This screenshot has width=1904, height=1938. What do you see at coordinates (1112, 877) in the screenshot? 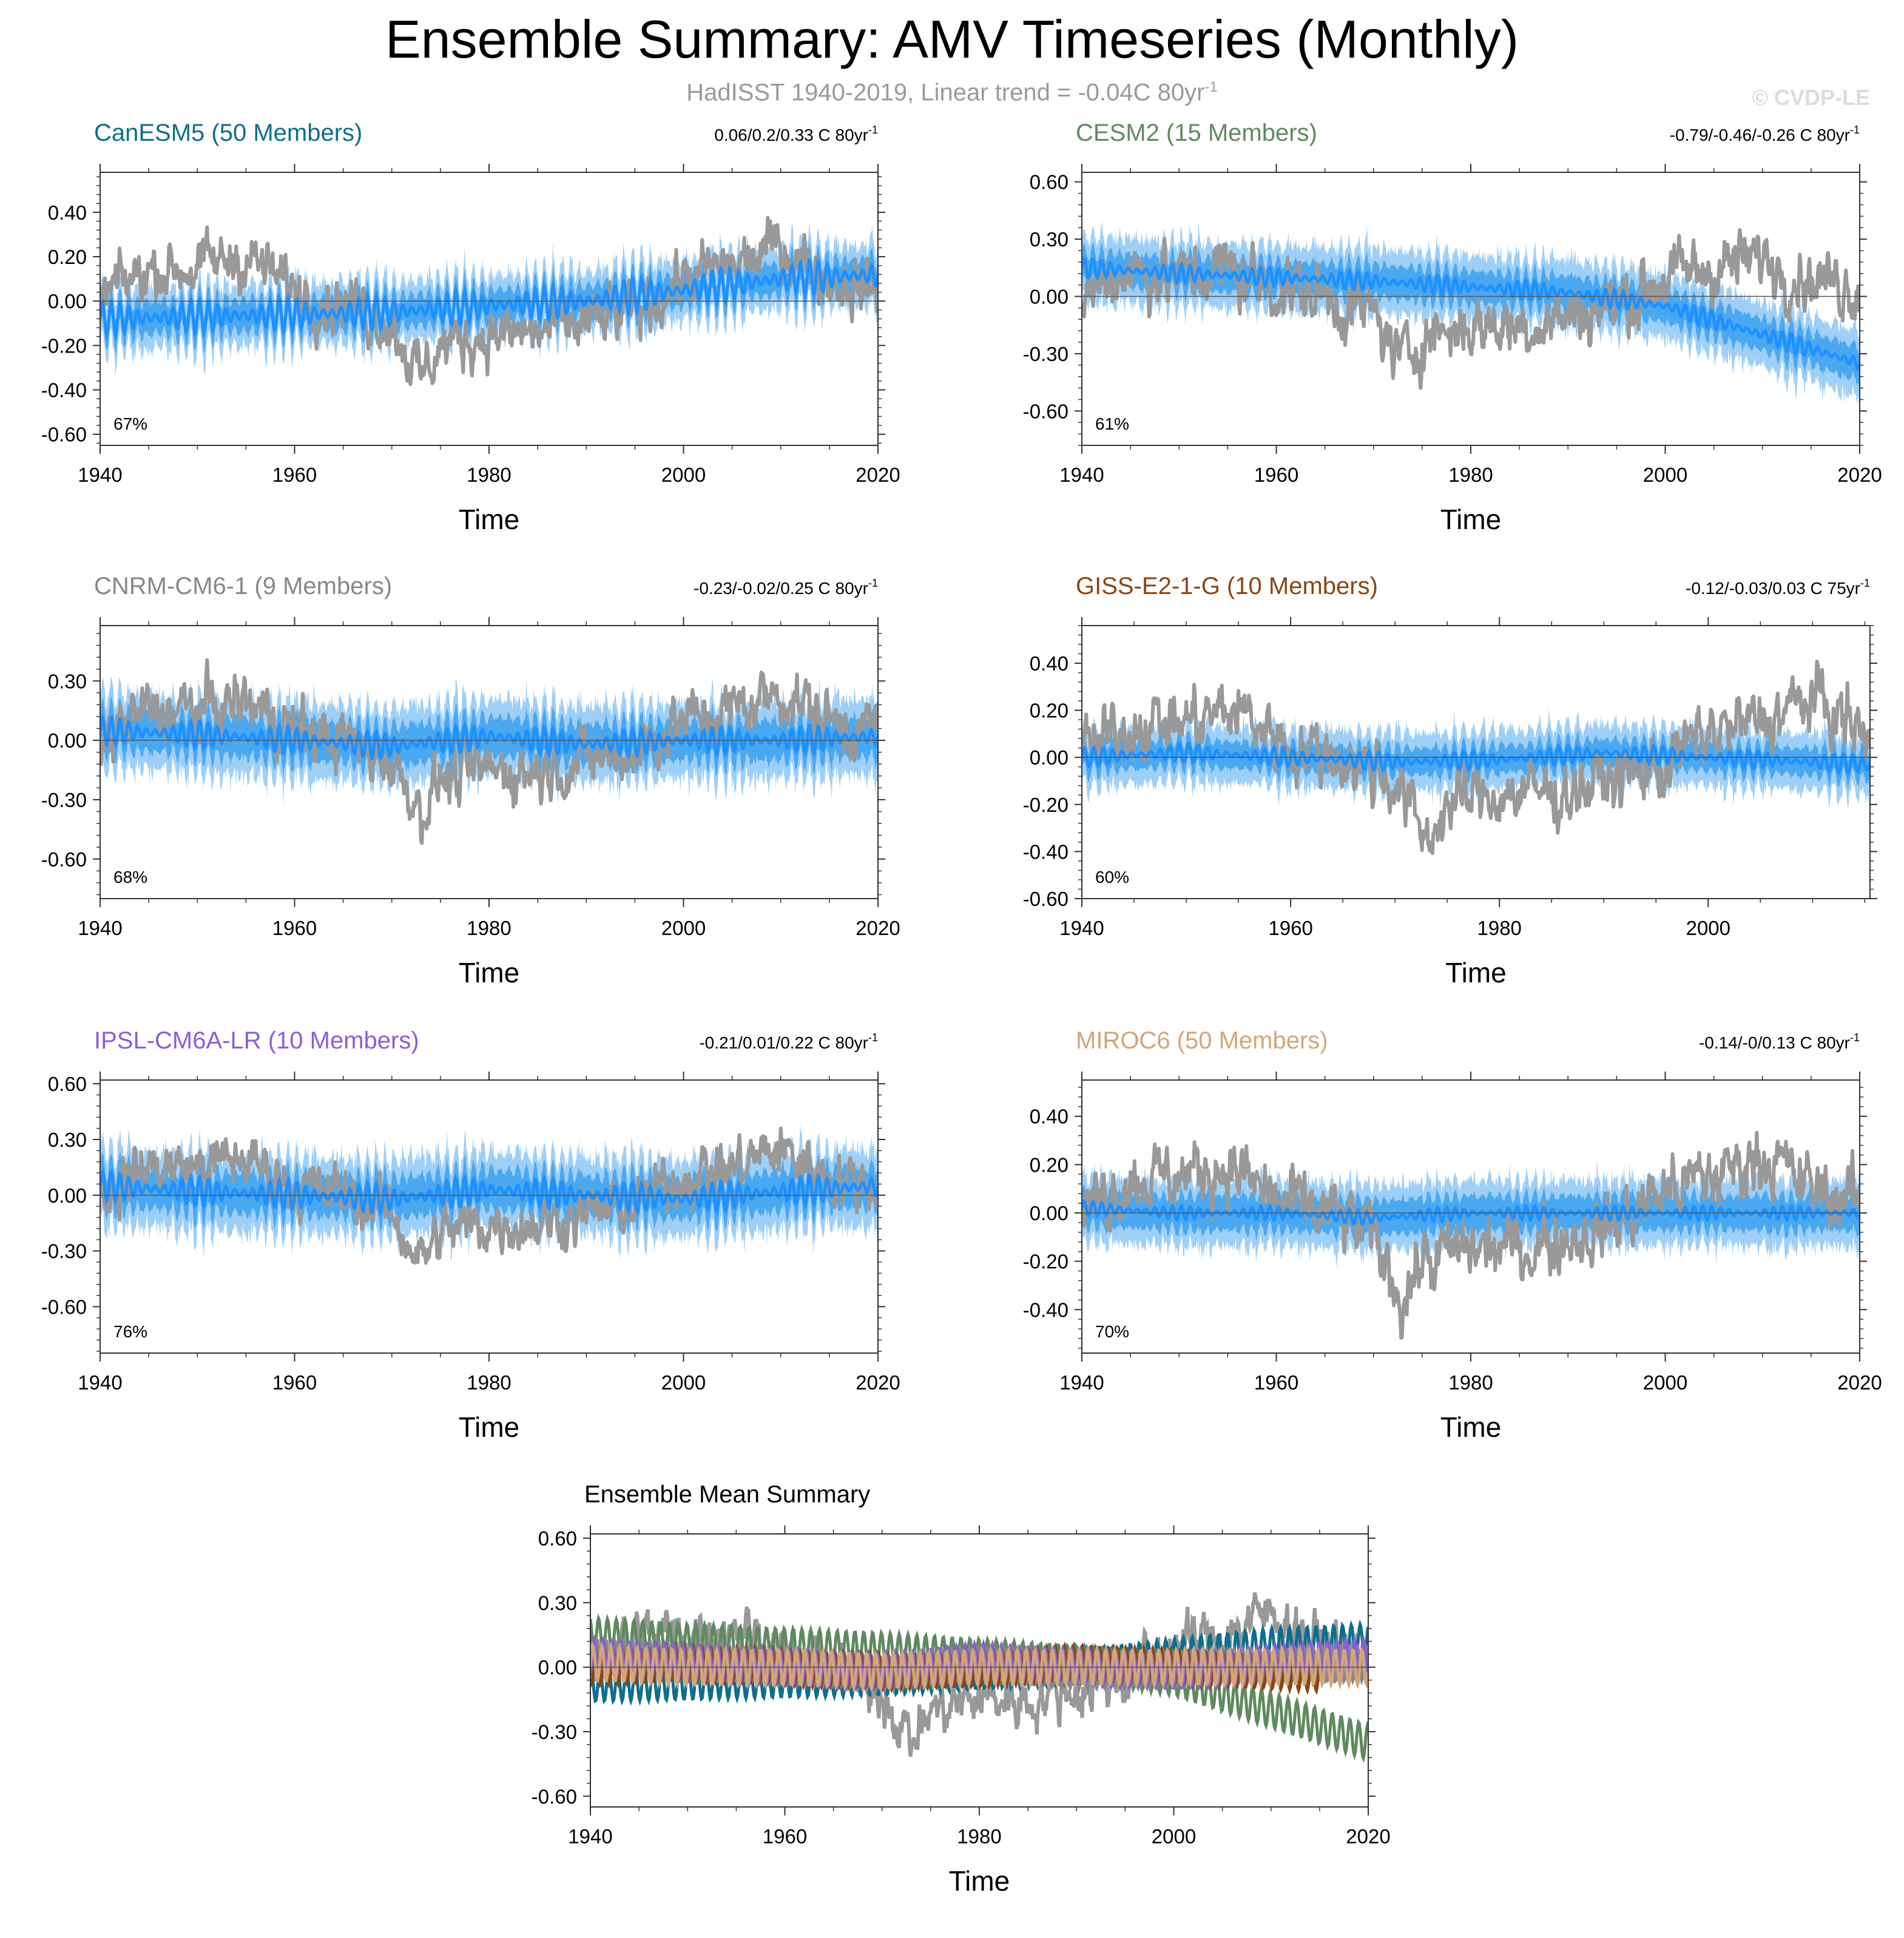
I see `percent-label: 60%` at bounding box center [1112, 877].